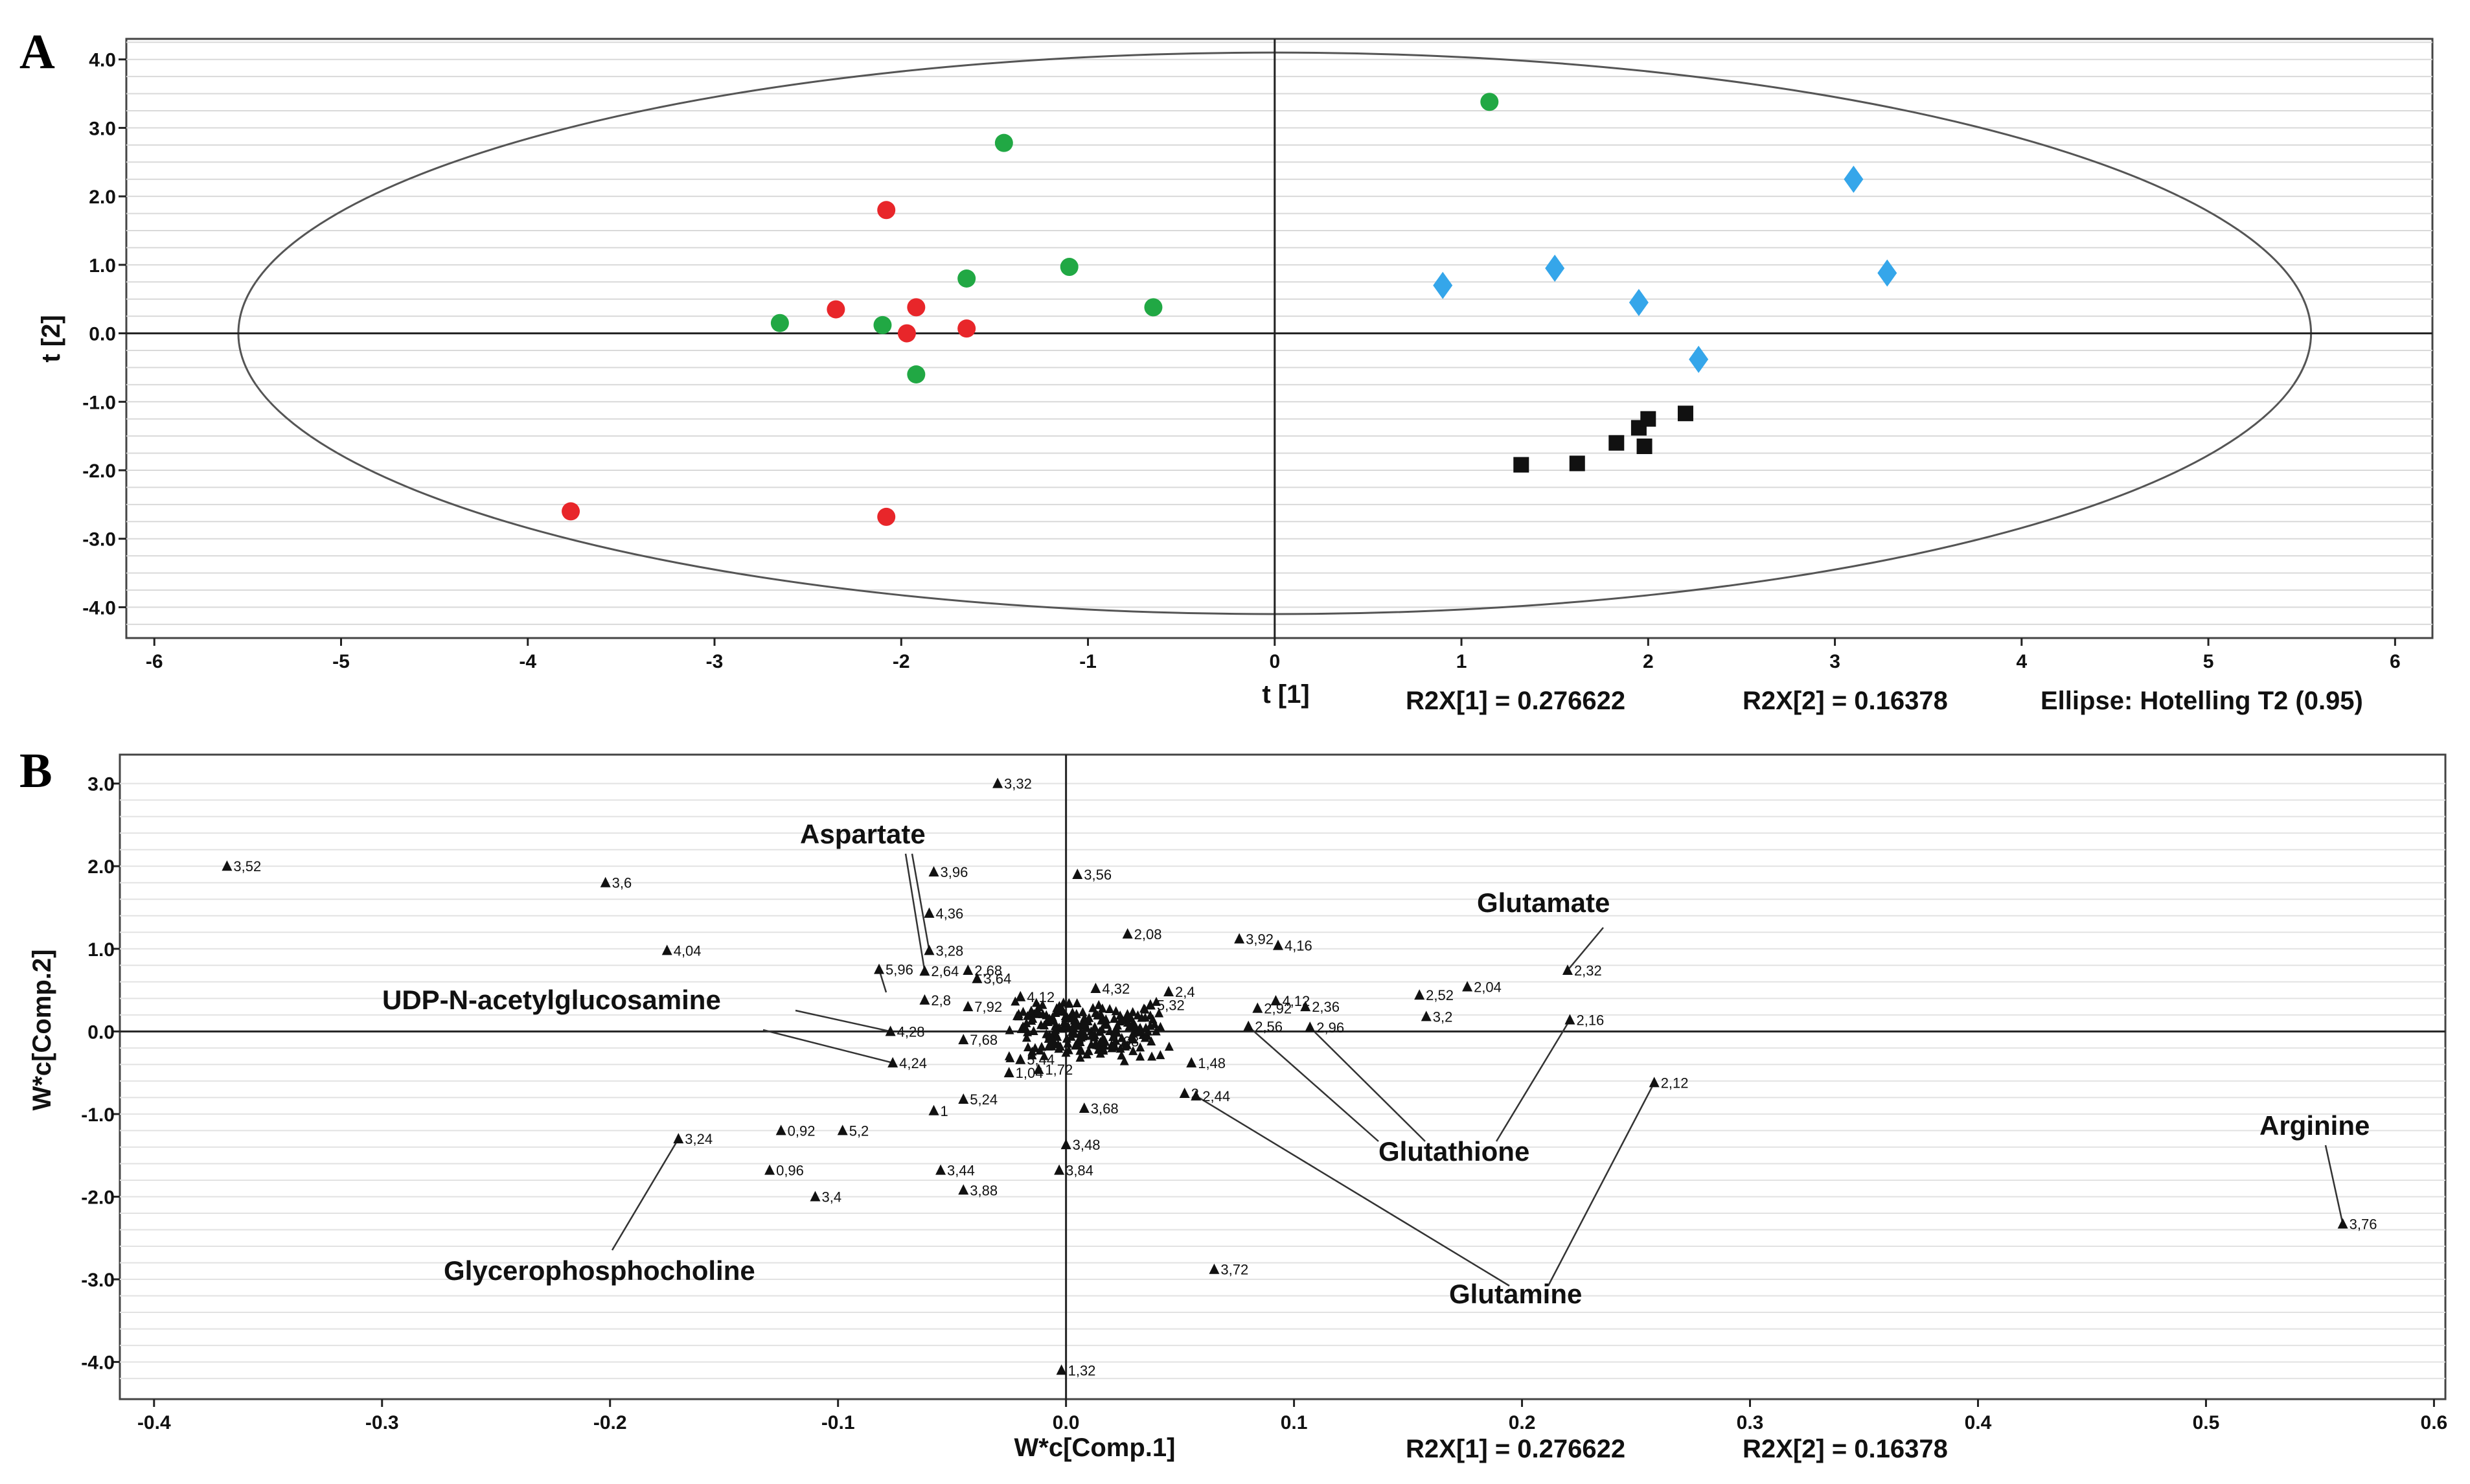 Image resolution: width=2470 pixels, height=1484 pixels. Describe the element at coordinates (2395, 661) in the screenshot. I see `x-tick-label-6: 6` at that location.